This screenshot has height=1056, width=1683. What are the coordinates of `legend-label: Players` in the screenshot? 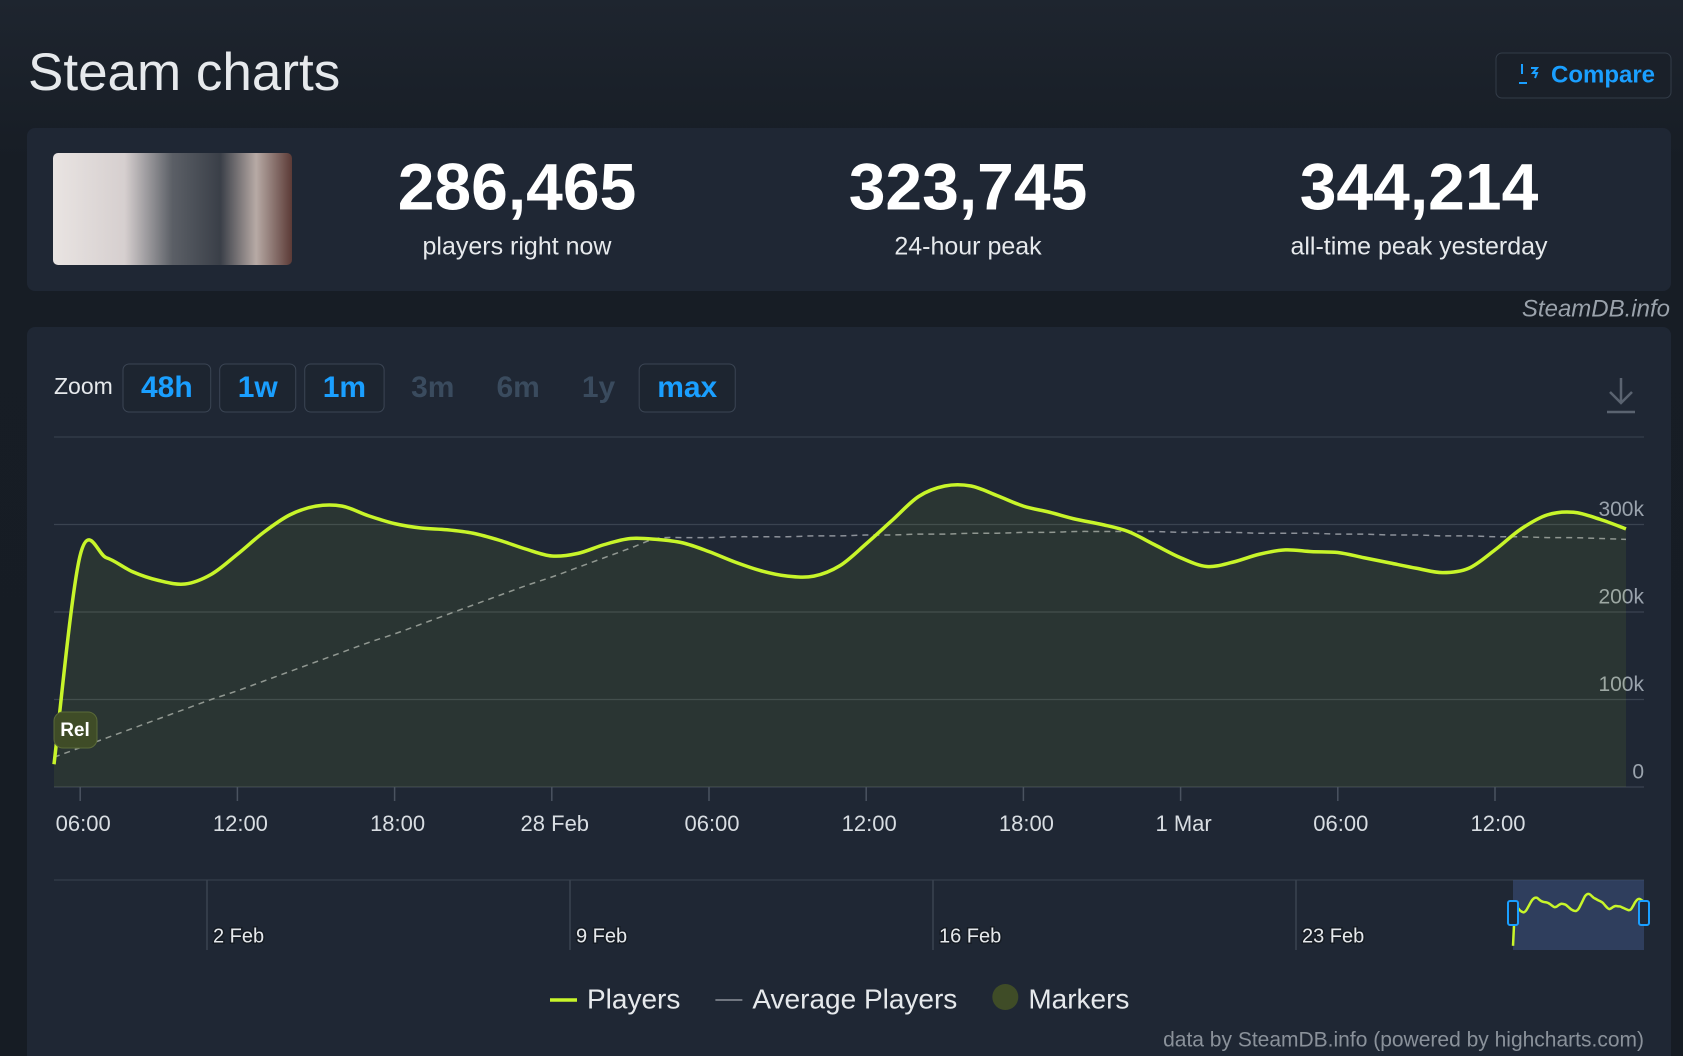 It's located at (633, 998).